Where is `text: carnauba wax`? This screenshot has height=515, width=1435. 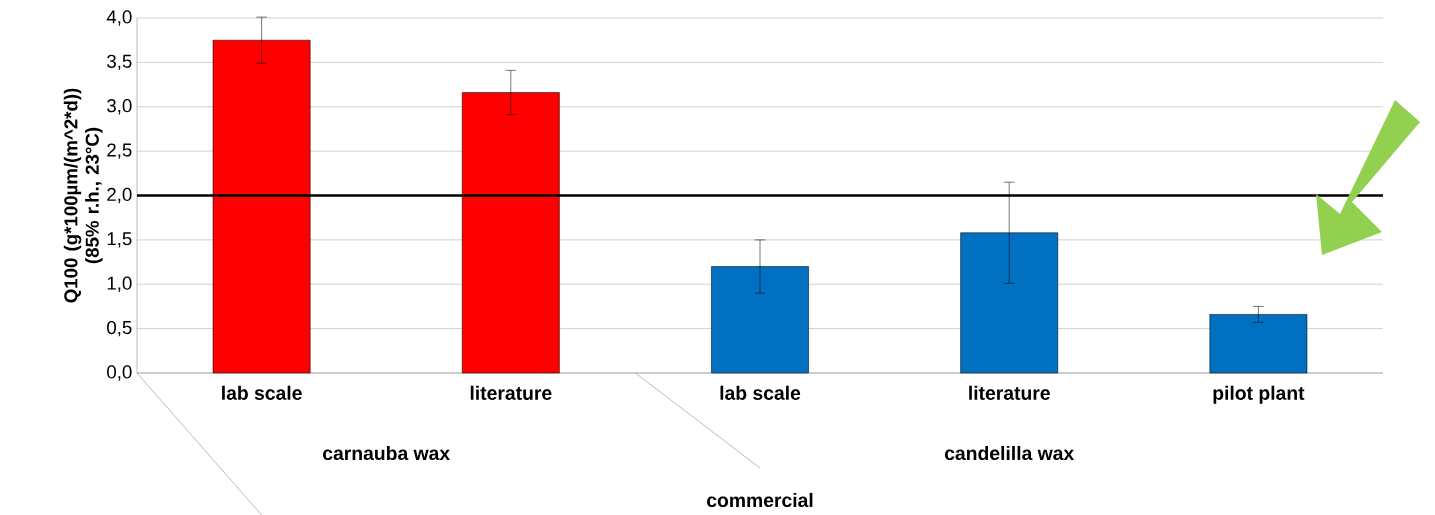
text: carnauba wax is located at coordinates (386, 453).